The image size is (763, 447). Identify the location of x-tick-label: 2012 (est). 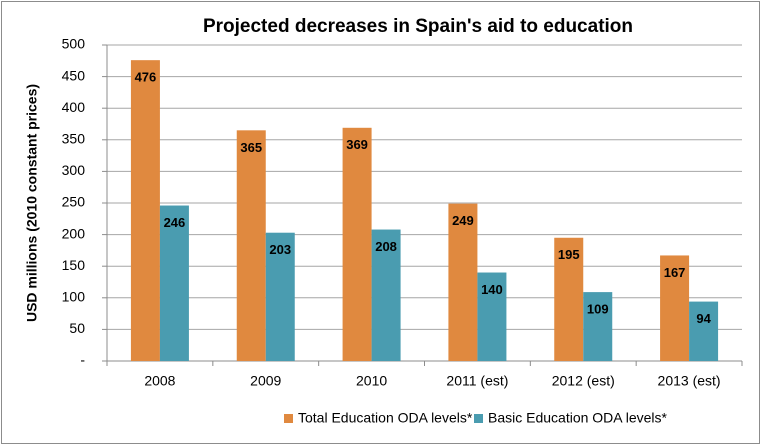
(583, 381).